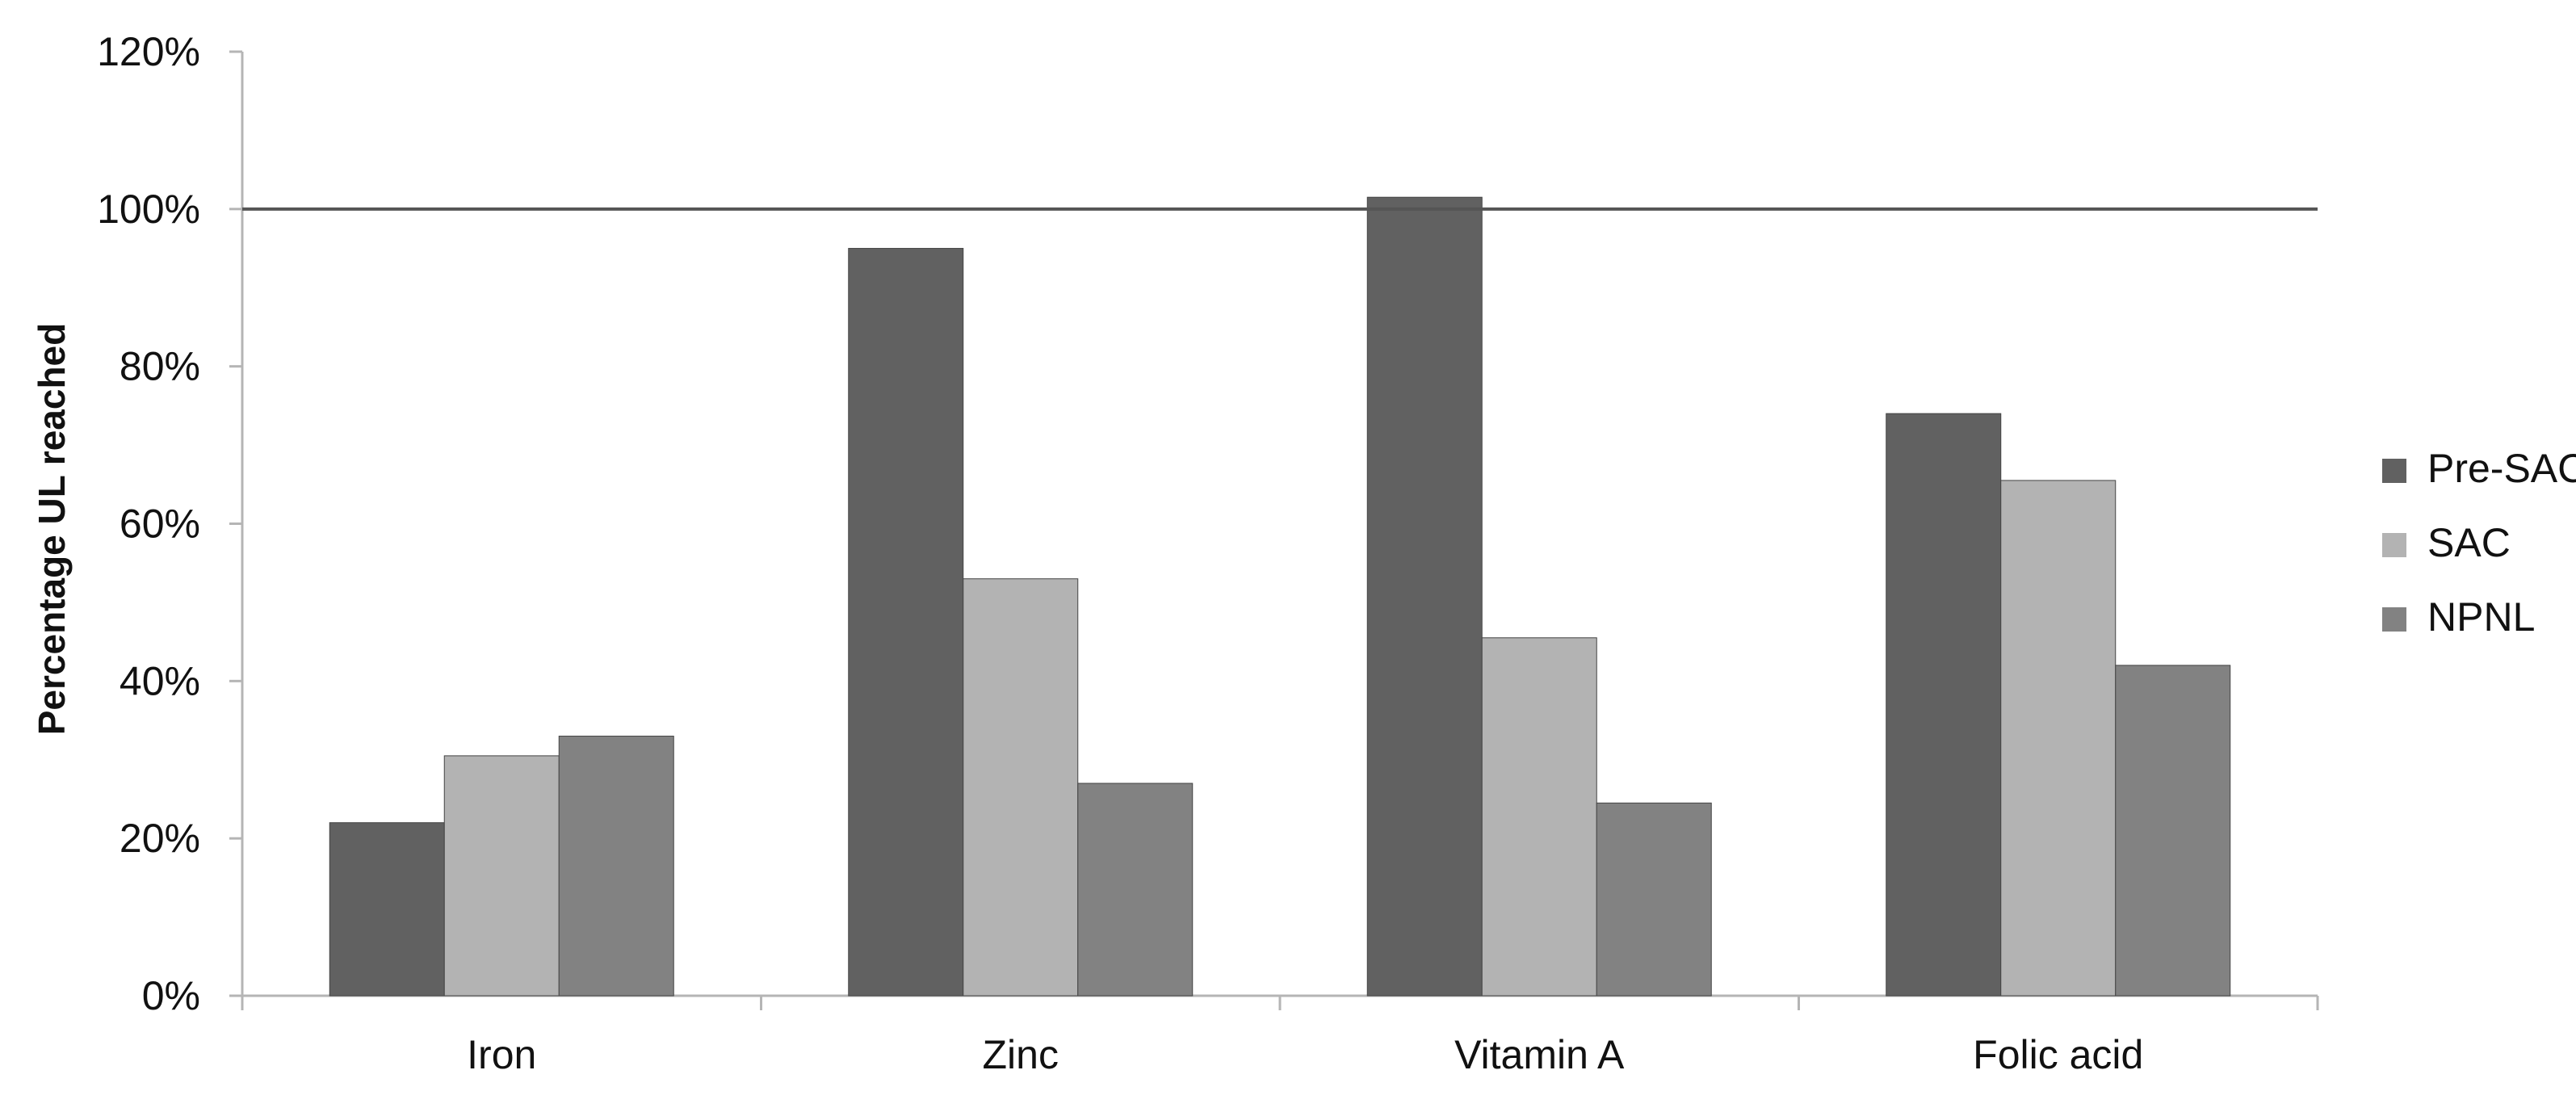 The width and height of the screenshot is (2576, 1108). I want to click on y-axis-label: Percentage UL reached, so click(52, 529).